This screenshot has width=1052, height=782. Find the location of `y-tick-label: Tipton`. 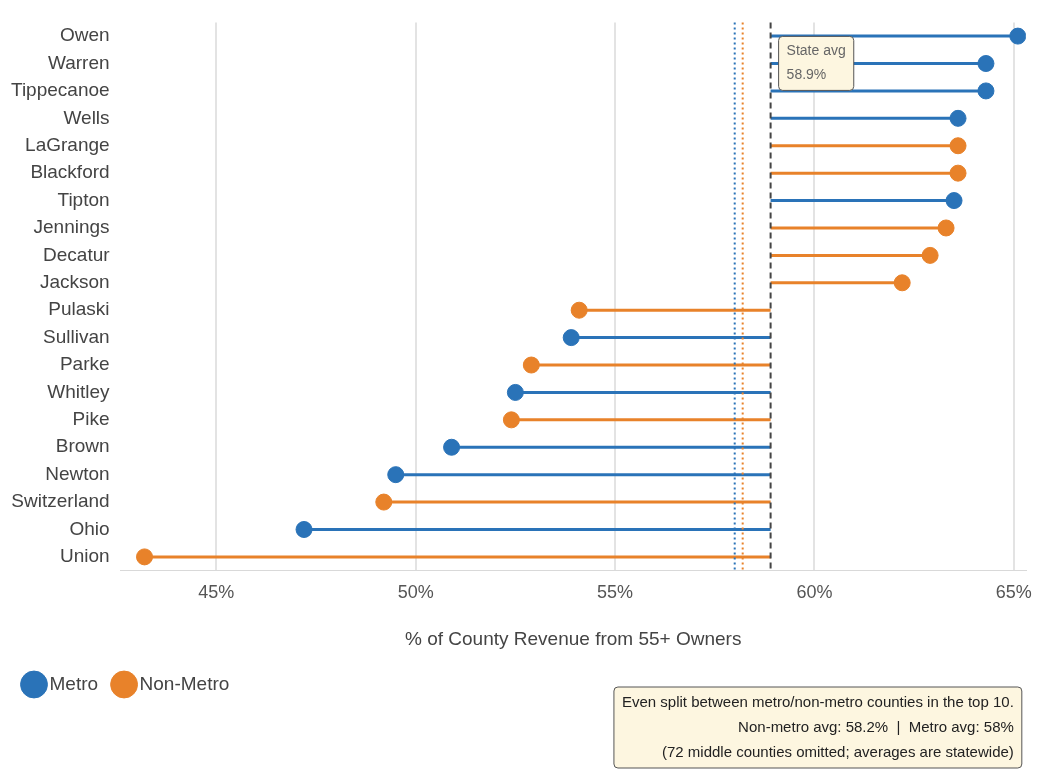

y-tick-label: Tipton is located at coordinates (83, 199).